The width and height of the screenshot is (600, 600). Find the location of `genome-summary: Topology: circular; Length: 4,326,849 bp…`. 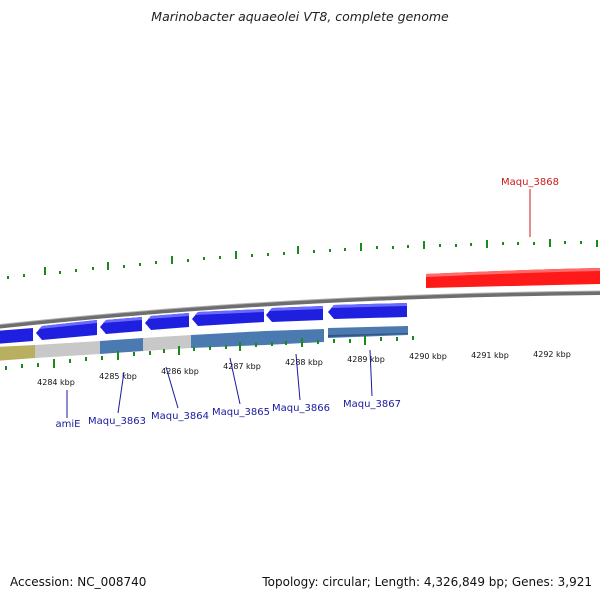

genome-summary: Topology: circular; Length: 4,326,849 bp… is located at coordinates (427, 582).